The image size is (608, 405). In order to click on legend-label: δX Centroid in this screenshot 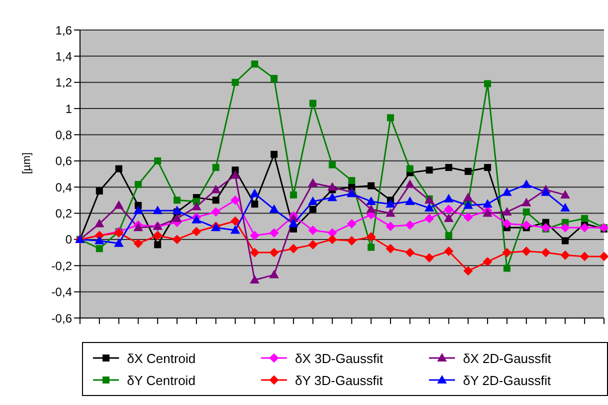, I will do `click(161, 358)`.